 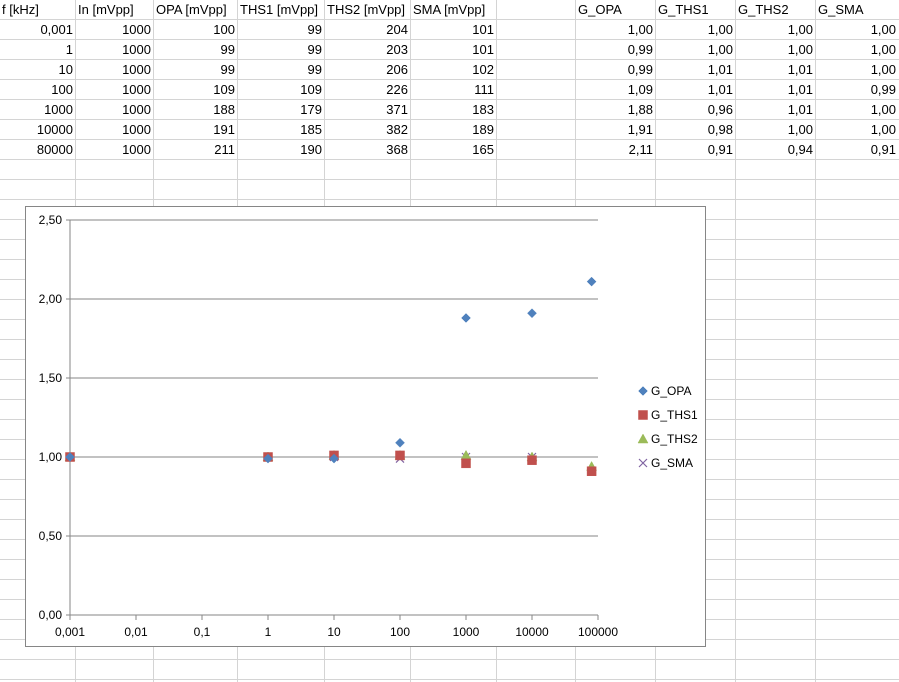 I want to click on header-cell: G_THS1, so click(x=683, y=9).